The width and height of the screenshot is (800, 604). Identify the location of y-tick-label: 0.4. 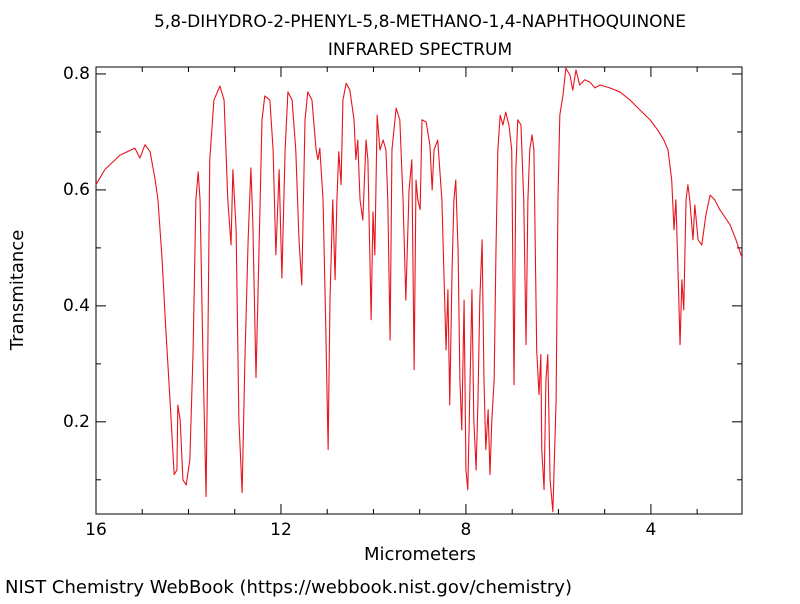
(76, 306).